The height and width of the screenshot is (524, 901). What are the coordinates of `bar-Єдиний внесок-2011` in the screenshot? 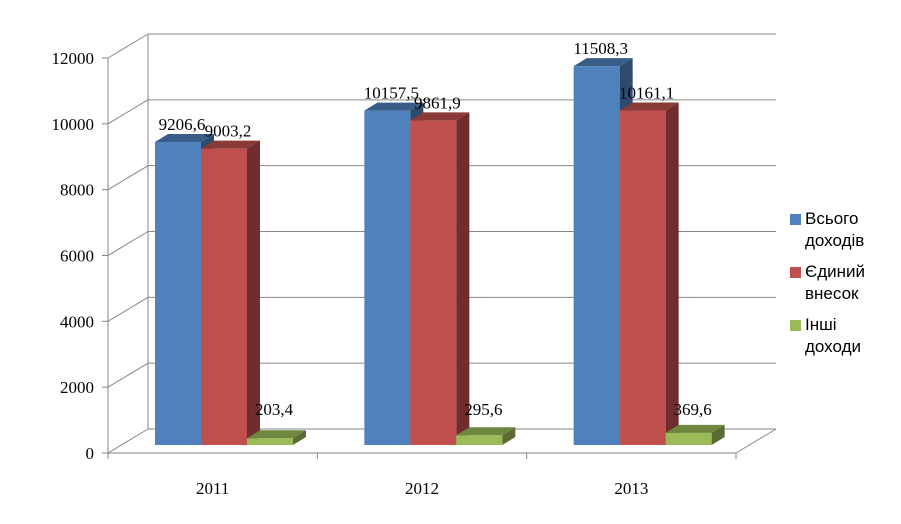 It's located at (230, 293).